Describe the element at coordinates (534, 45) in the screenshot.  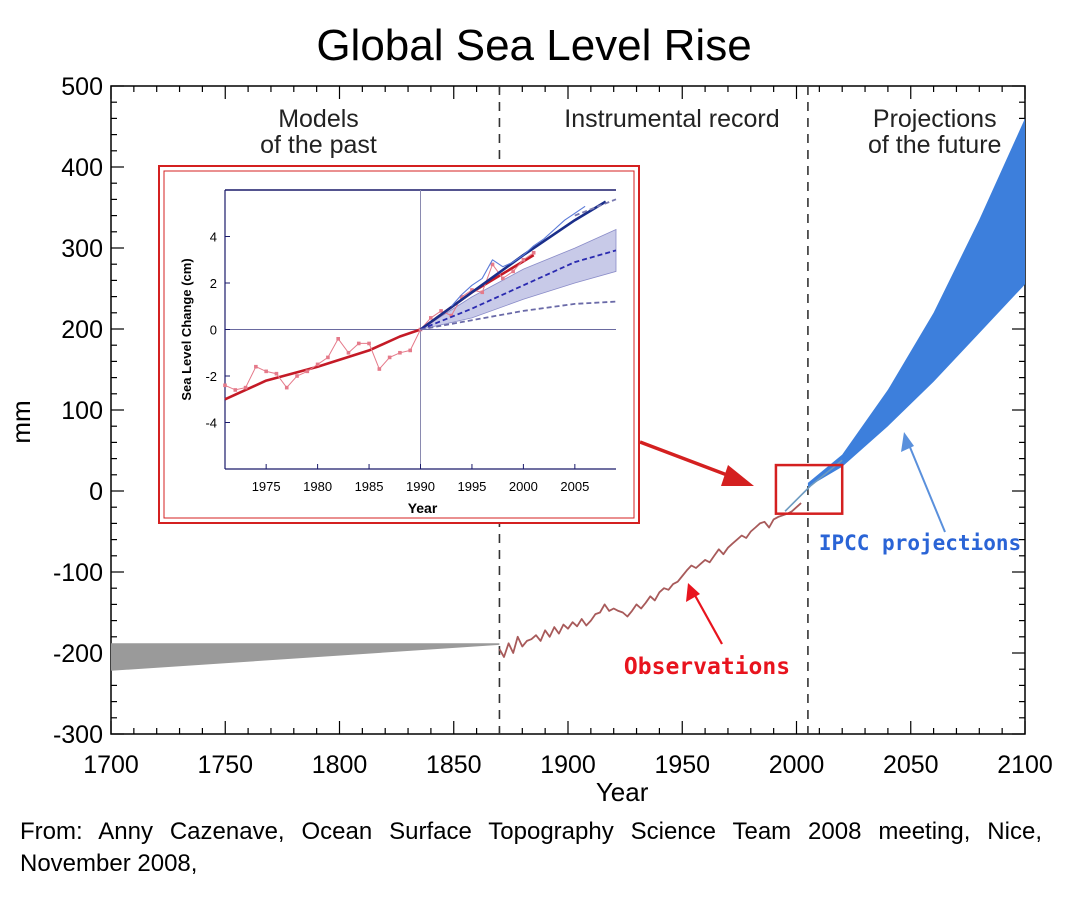
I see `chart-title: Global Sea Level Rise` at that location.